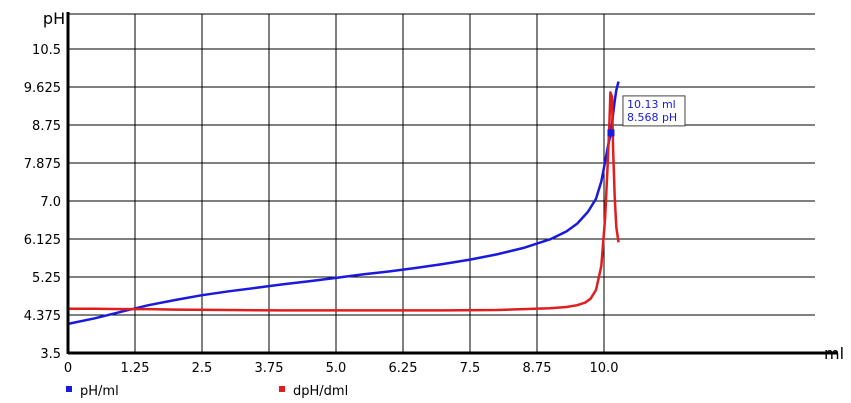 The height and width of the screenshot is (403, 851). Describe the element at coordinates (604, 368) in the screenshot. I see `x-tick-label: 10.0` at that location.